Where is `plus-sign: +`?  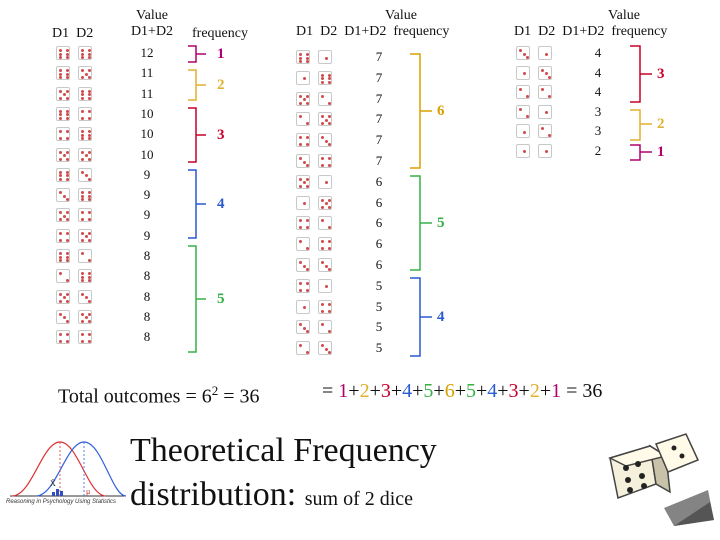 plus-sign: + is located at coordinates (439, 391).